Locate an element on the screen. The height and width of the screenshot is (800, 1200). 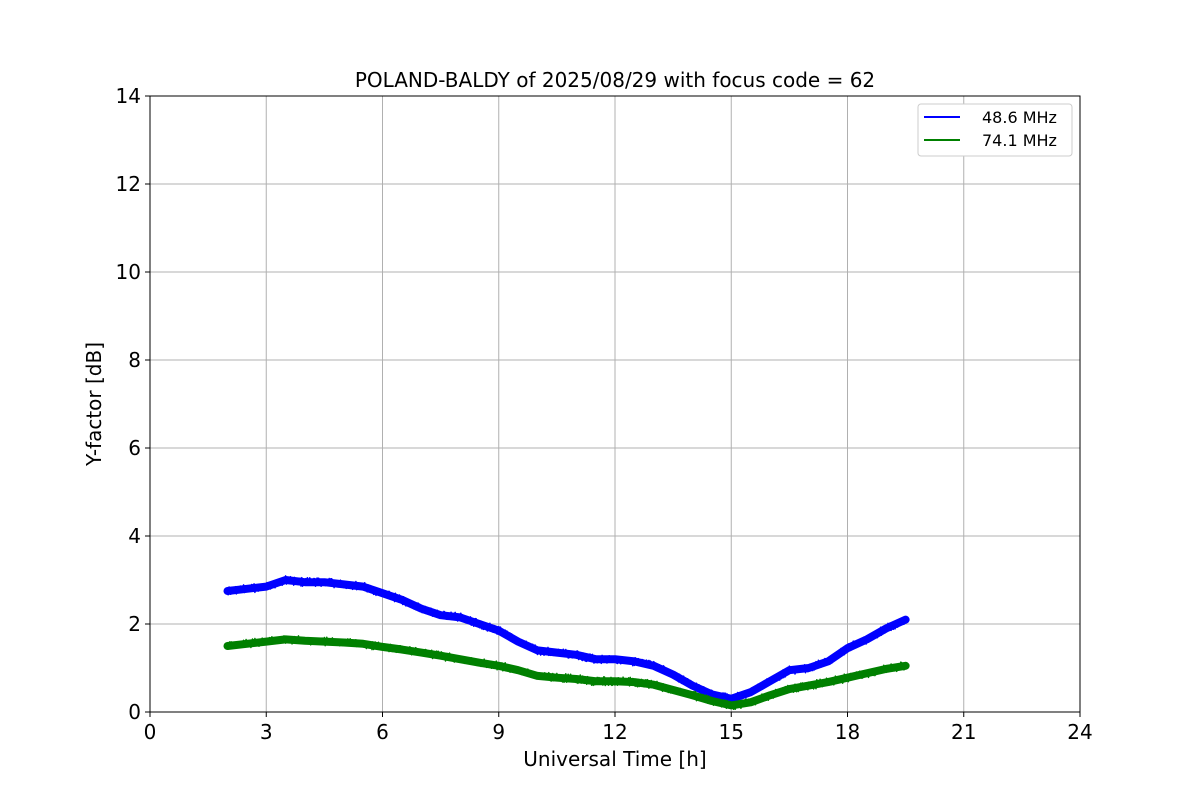
x-tick-label: 24 is located at coordinates (1079, 732).